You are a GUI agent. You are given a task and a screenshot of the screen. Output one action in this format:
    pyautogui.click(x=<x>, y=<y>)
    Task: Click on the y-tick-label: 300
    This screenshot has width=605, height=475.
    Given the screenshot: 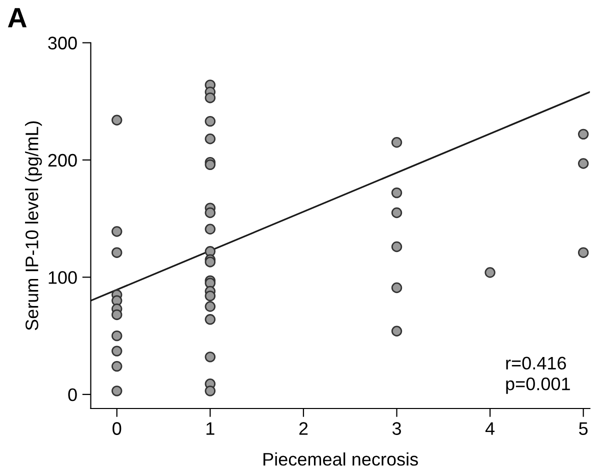 What is the action you would take?
    pyautogui.click(x=62, y=43)
    